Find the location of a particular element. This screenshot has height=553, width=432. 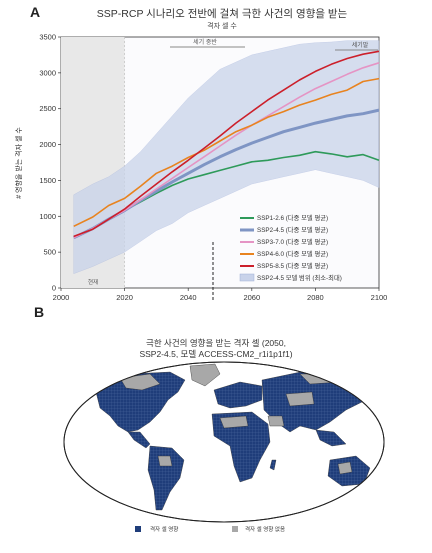

legend-label-ssp5: SSP5-8.5 (다중 모델 평균) is located at coordinates (292, 265).